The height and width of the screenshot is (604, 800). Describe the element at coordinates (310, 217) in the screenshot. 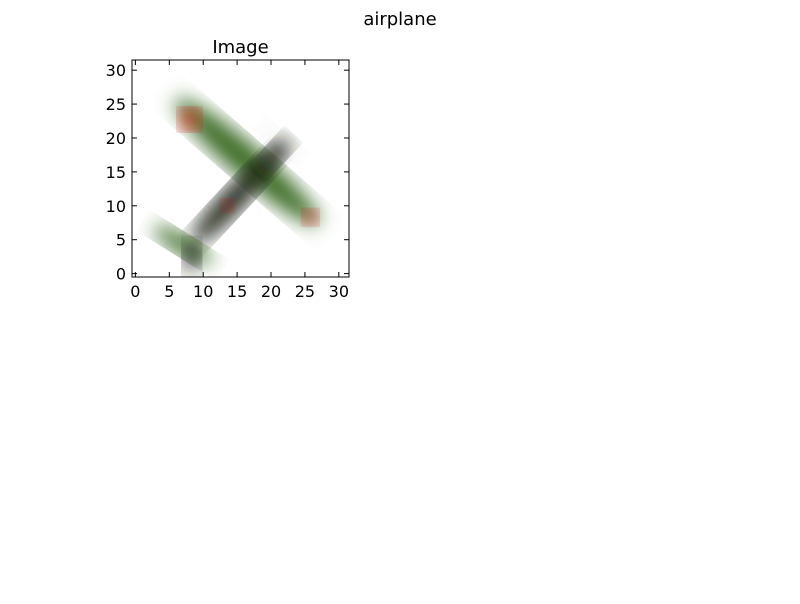

I see `wing-roundel-right` at that location.